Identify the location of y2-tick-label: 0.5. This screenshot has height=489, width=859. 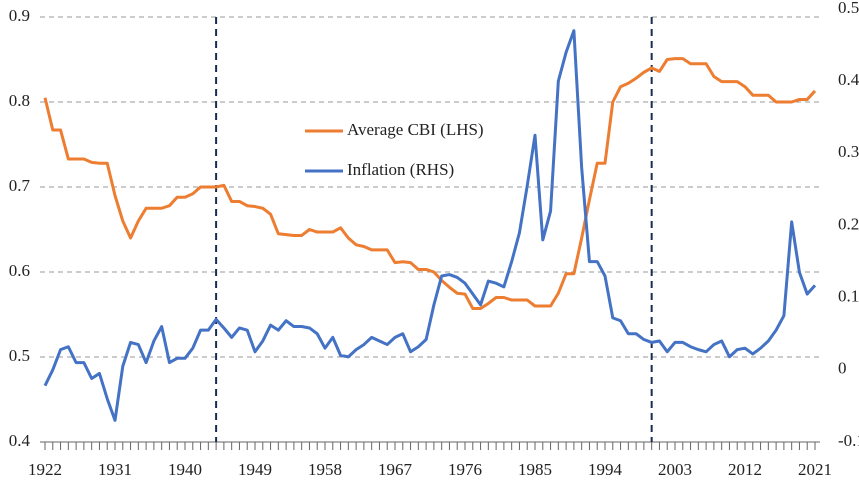
(848, 8).